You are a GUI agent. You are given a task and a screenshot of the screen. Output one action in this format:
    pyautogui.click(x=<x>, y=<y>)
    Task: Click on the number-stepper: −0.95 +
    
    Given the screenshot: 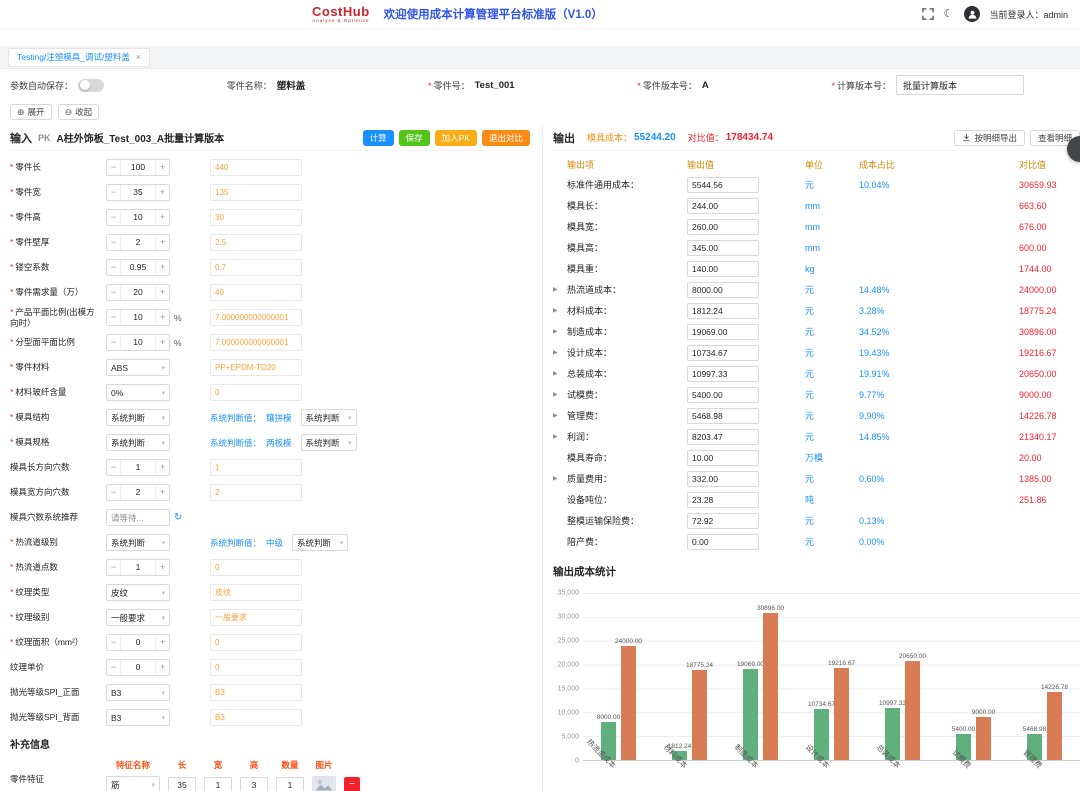 What is the action you would take?
    pyautogui.click(x=138, y=267)
    